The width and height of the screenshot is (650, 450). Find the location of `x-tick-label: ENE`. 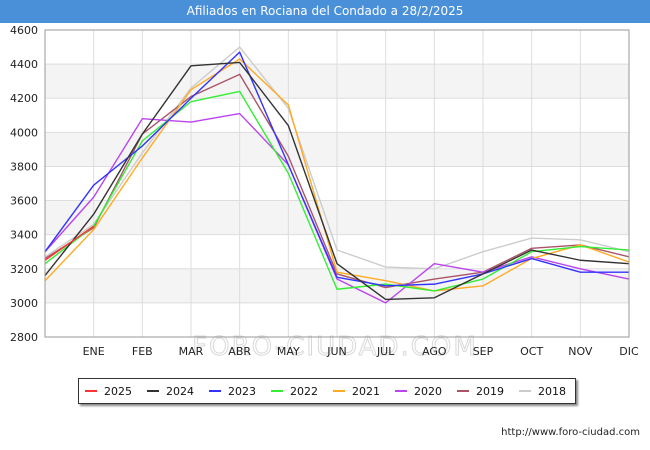

x-tick-label: ENE is located at coordinates (94, 351).